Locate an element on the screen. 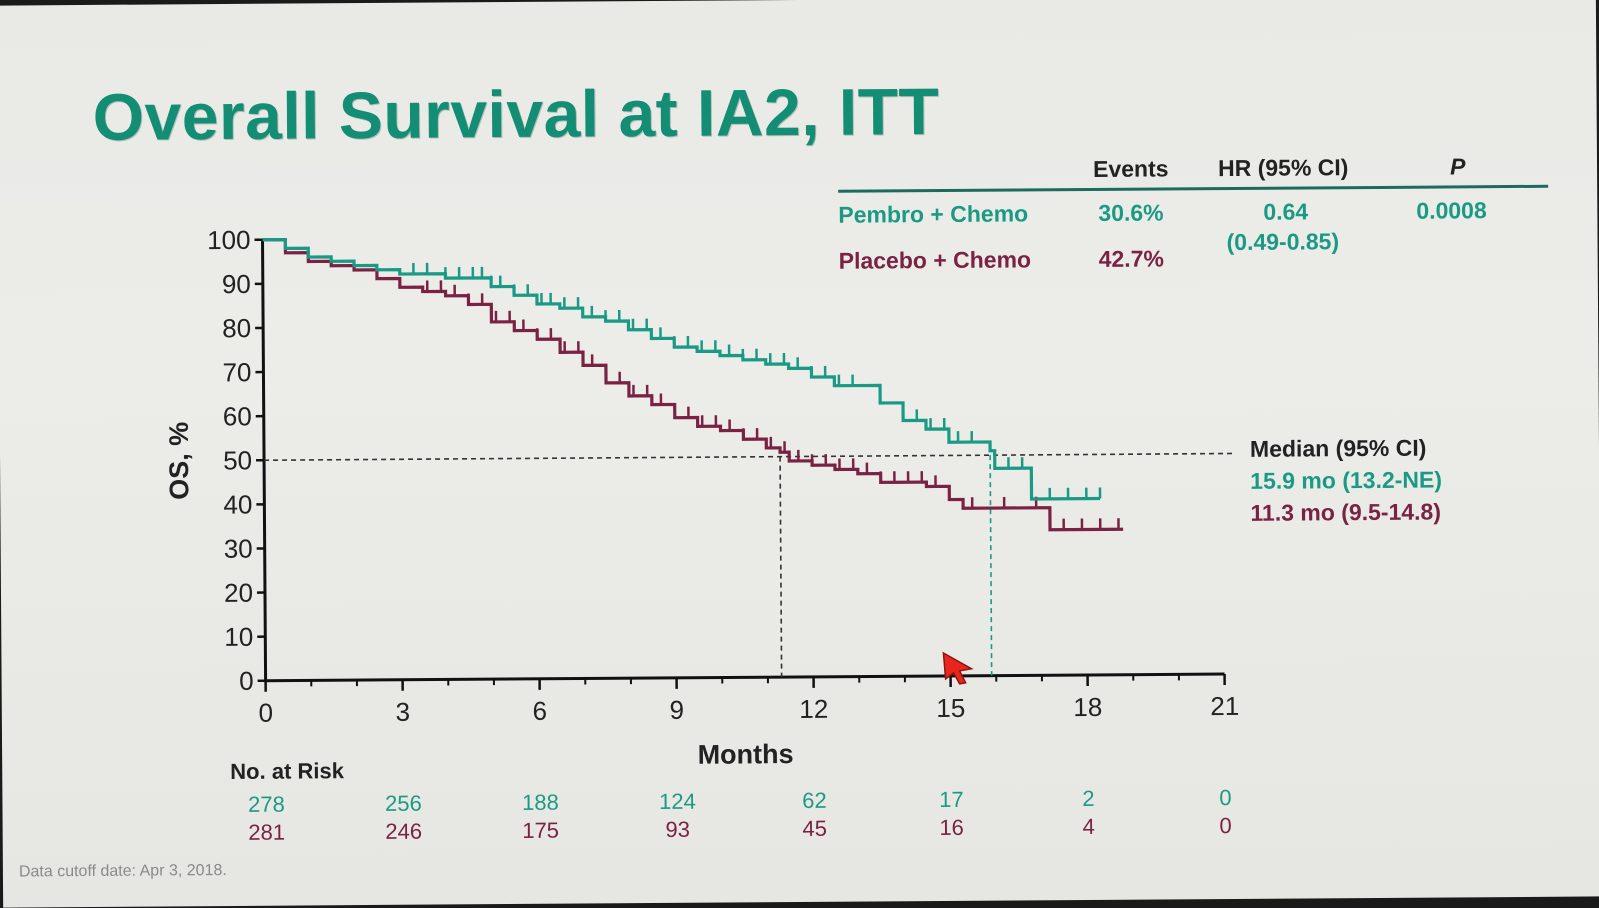 Image resolution: width=1599 pixels, height=908 pixels. median-pembro: 15.9 mo (13.2-NE) is located at coordinates (1346, 480).